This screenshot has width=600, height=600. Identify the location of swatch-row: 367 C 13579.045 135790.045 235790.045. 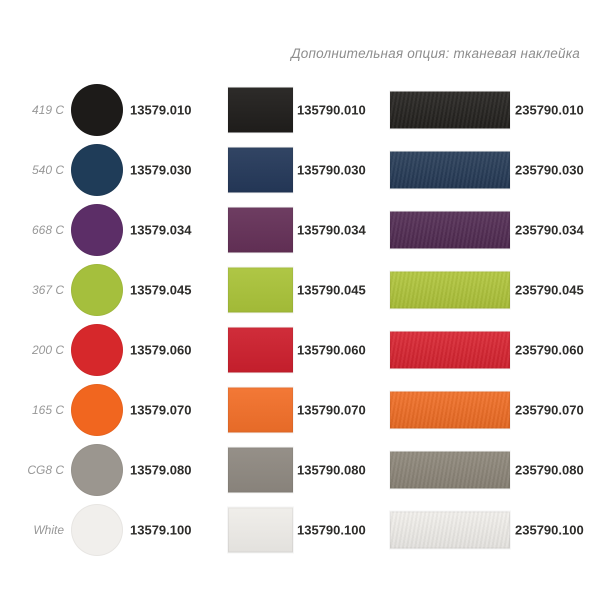
(300, 290).